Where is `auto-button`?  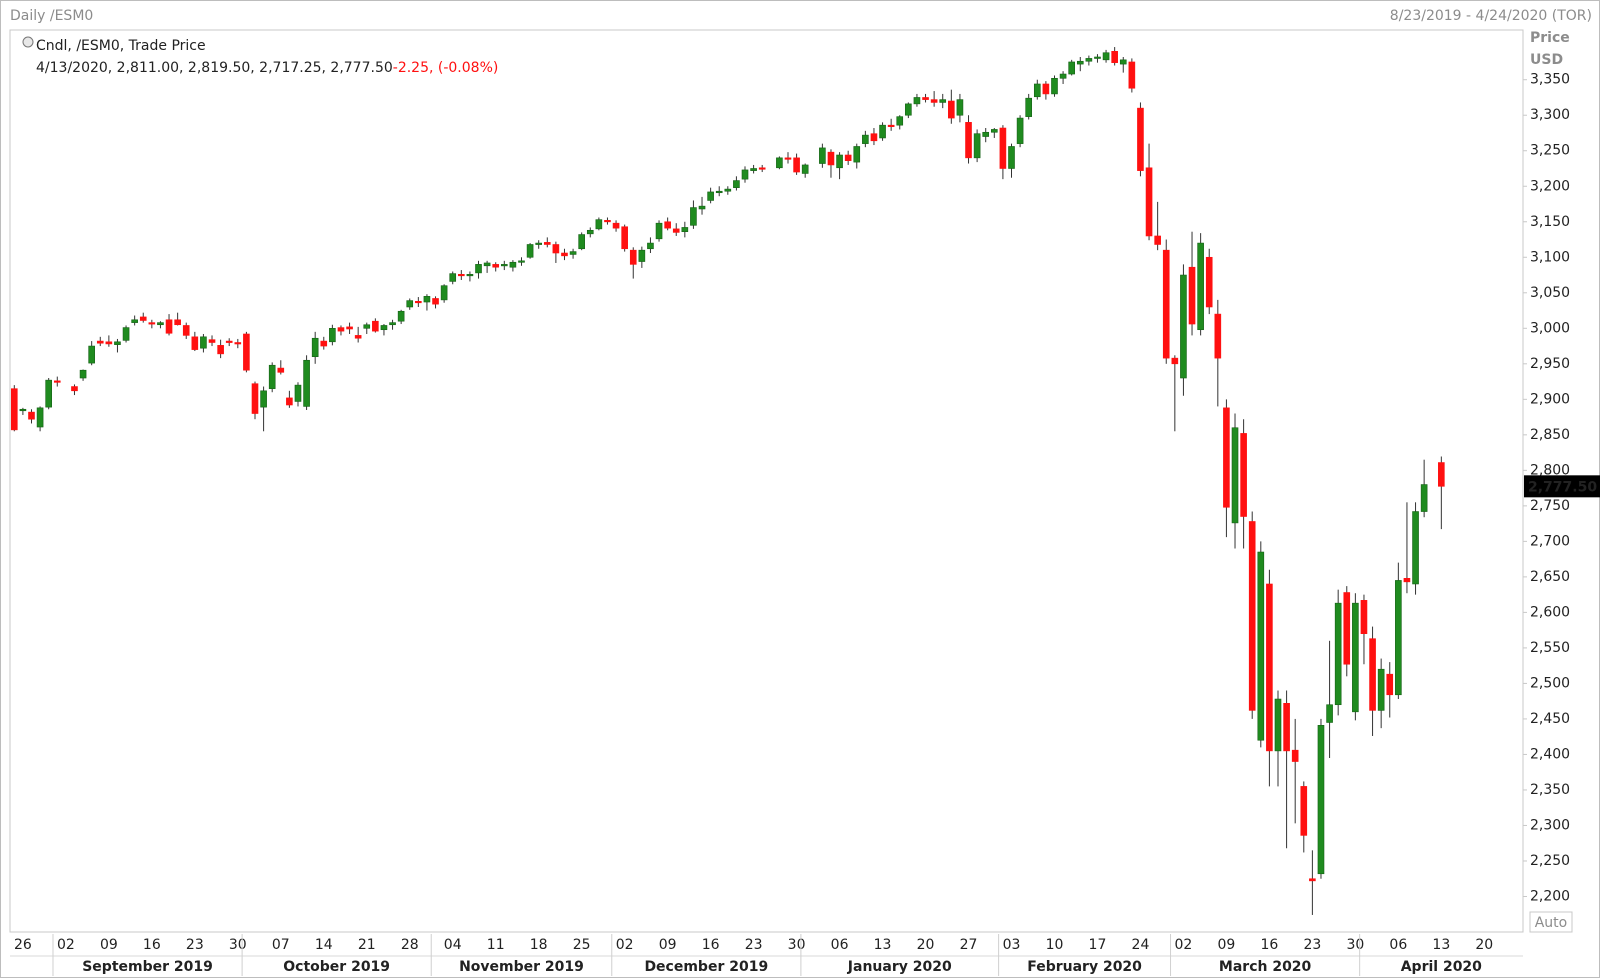
auto-button is located at coordinates (1551, 922).